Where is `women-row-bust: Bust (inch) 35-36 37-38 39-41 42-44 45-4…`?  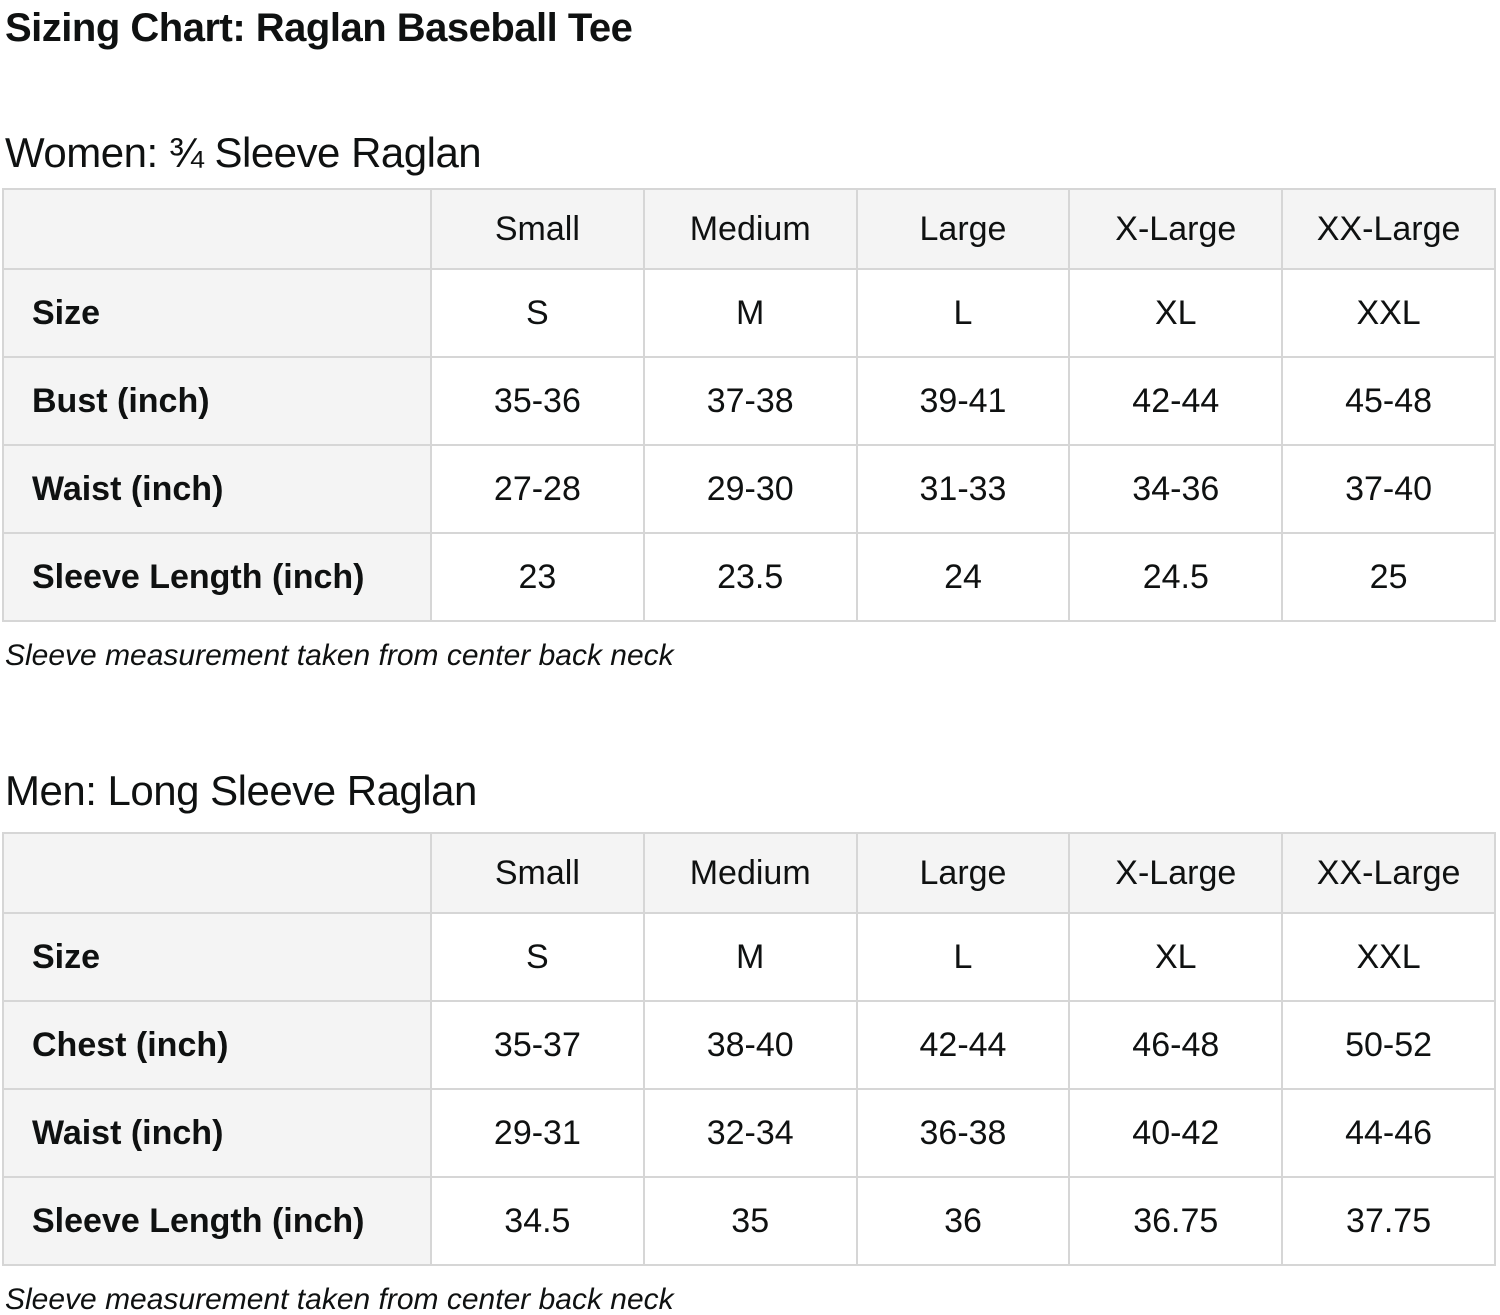 women-row-bust: Bust (inch) 35-36 37-38 39-41 42-44 45-4… is located at coordinates (749, 401).